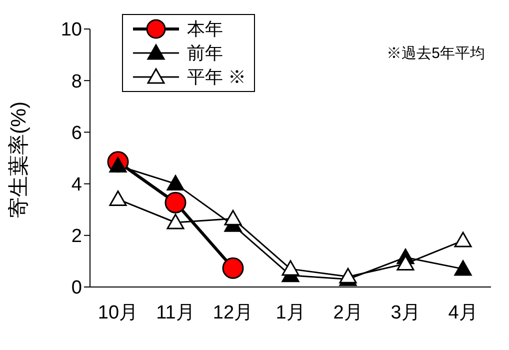  I want to click on y-tick-label: 10, so click(71, 30).